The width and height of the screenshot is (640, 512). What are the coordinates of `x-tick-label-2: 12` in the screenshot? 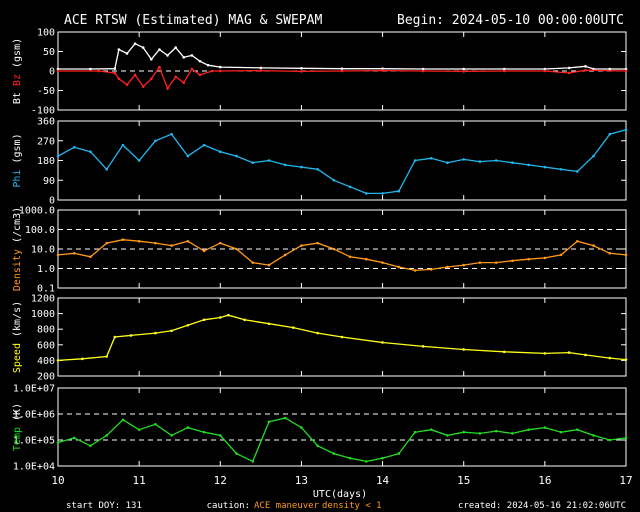 It's located at (220, 480).